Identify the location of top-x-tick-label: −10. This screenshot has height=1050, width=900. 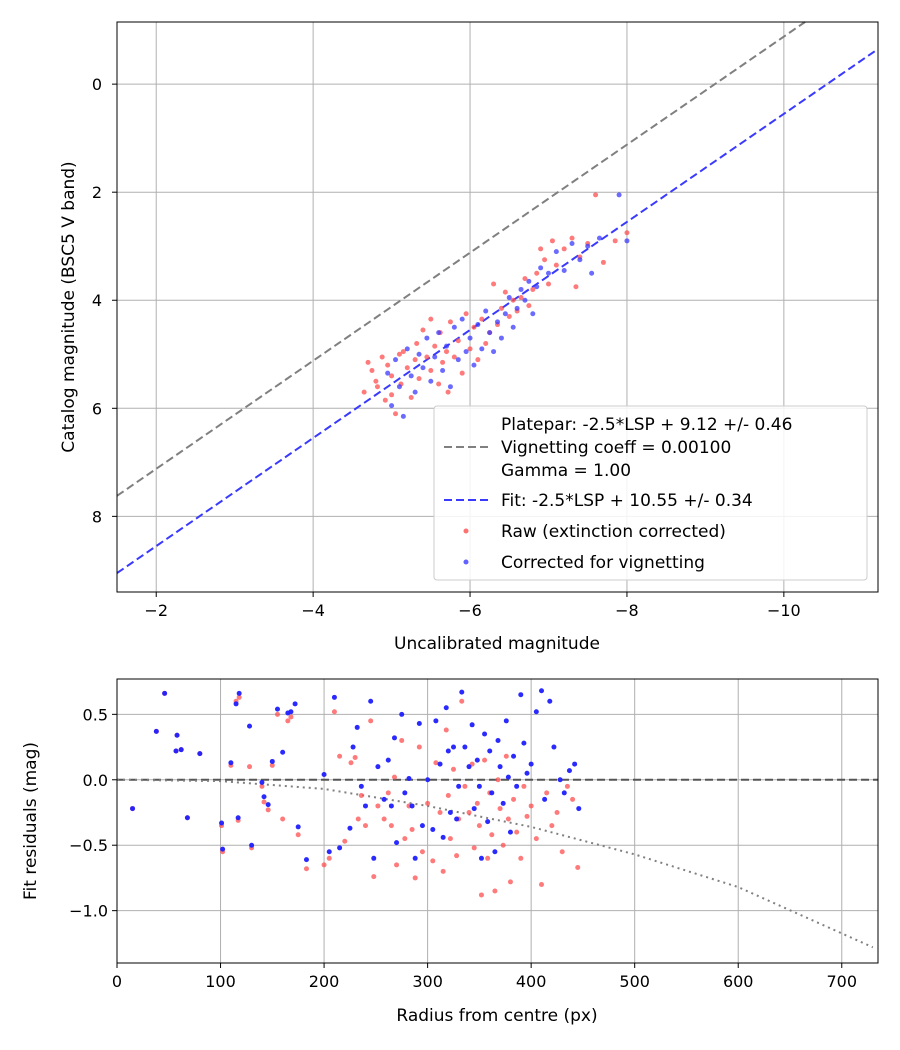
(784, 610).